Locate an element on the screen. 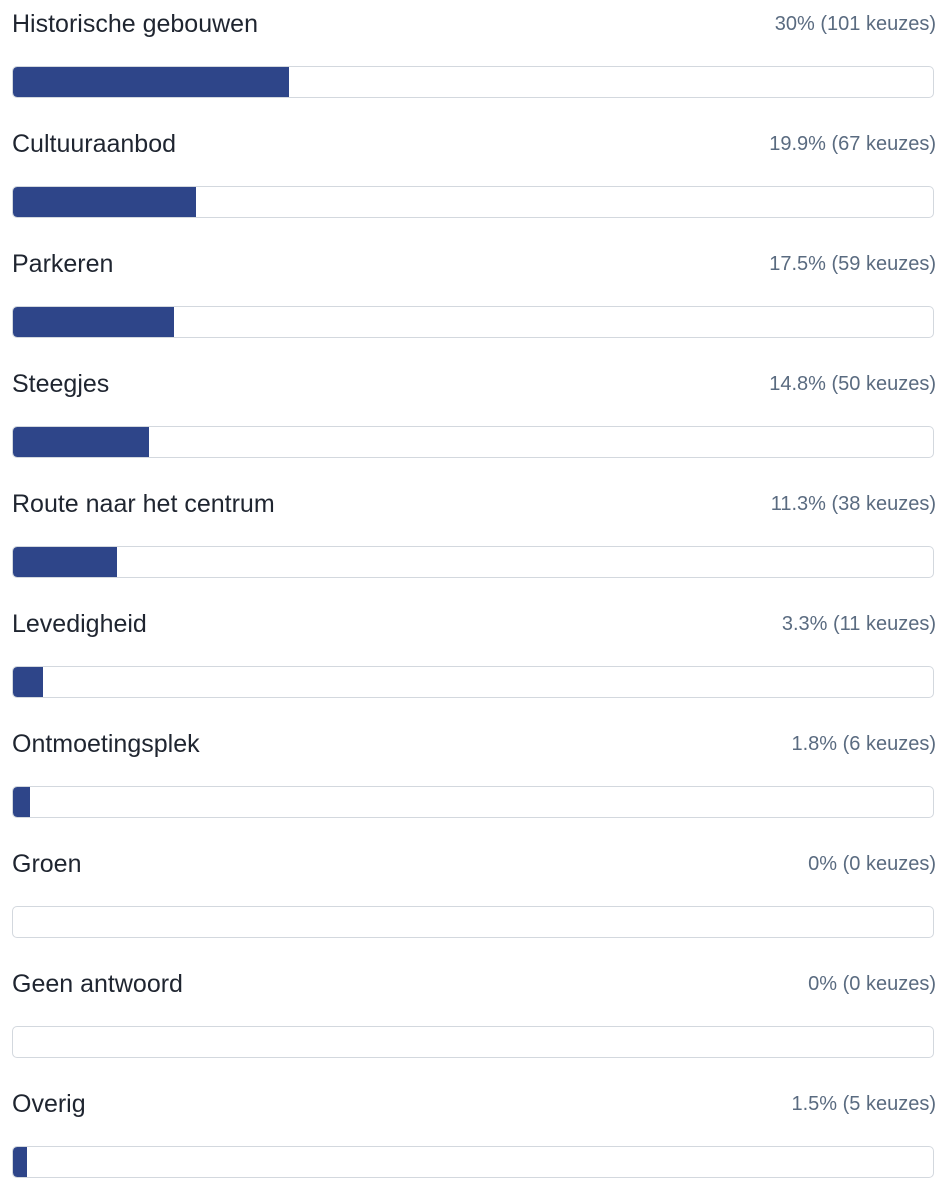 This screenshot has height=1200, width=938. poll-option: Historische gebouwen 30% (101 keuzes) is located at coordinates (469, 60).